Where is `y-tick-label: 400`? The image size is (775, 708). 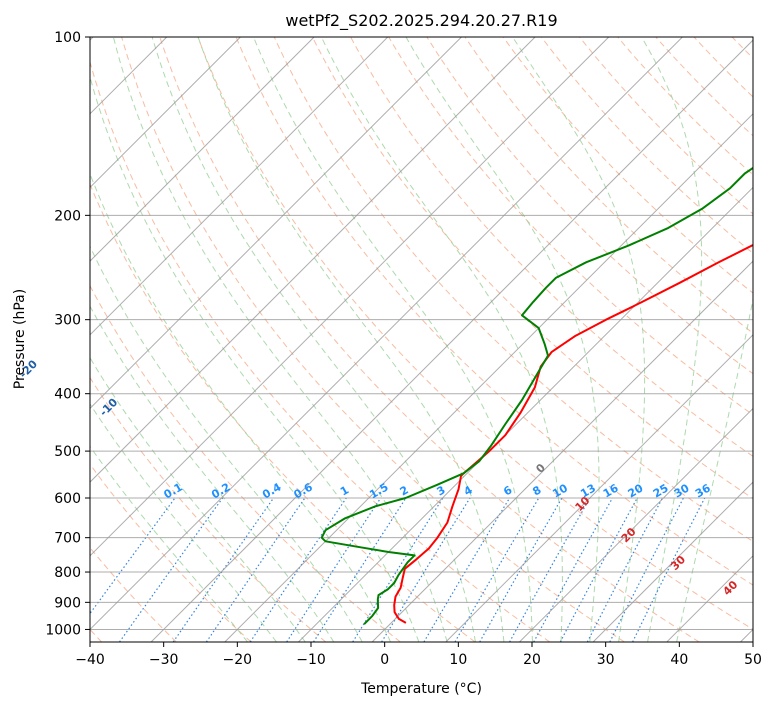
y-tick-label: 400 is located at coordinates (67, 395).